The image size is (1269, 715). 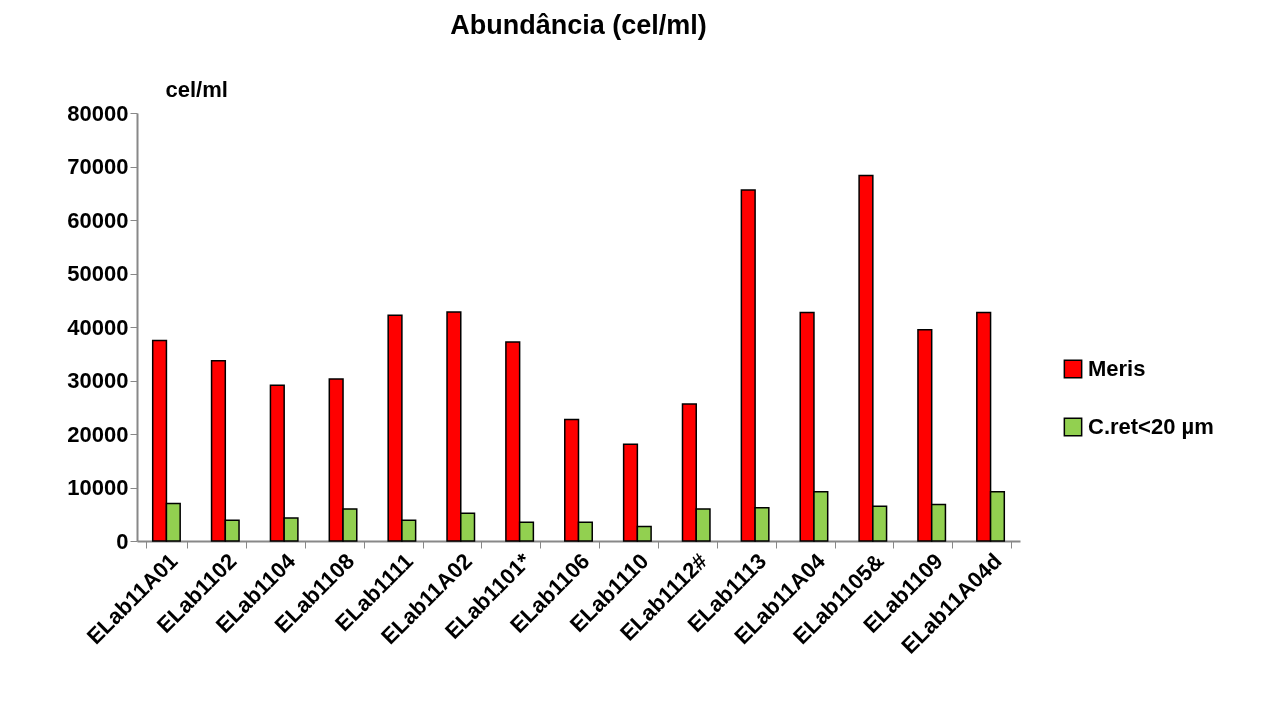 What do you see at coordinates (196, 89) in the screenshot?
I see `y-axis-title: cel/ml` at bounding box center [196, 89].